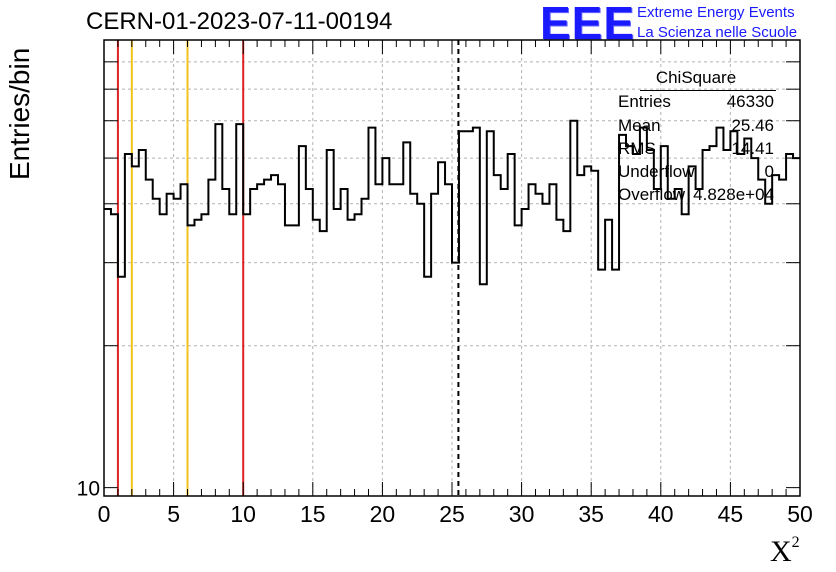  Describe the element at coordinates (661, 514) in the screenshot. I see `x-tick-label: 40` at that location.